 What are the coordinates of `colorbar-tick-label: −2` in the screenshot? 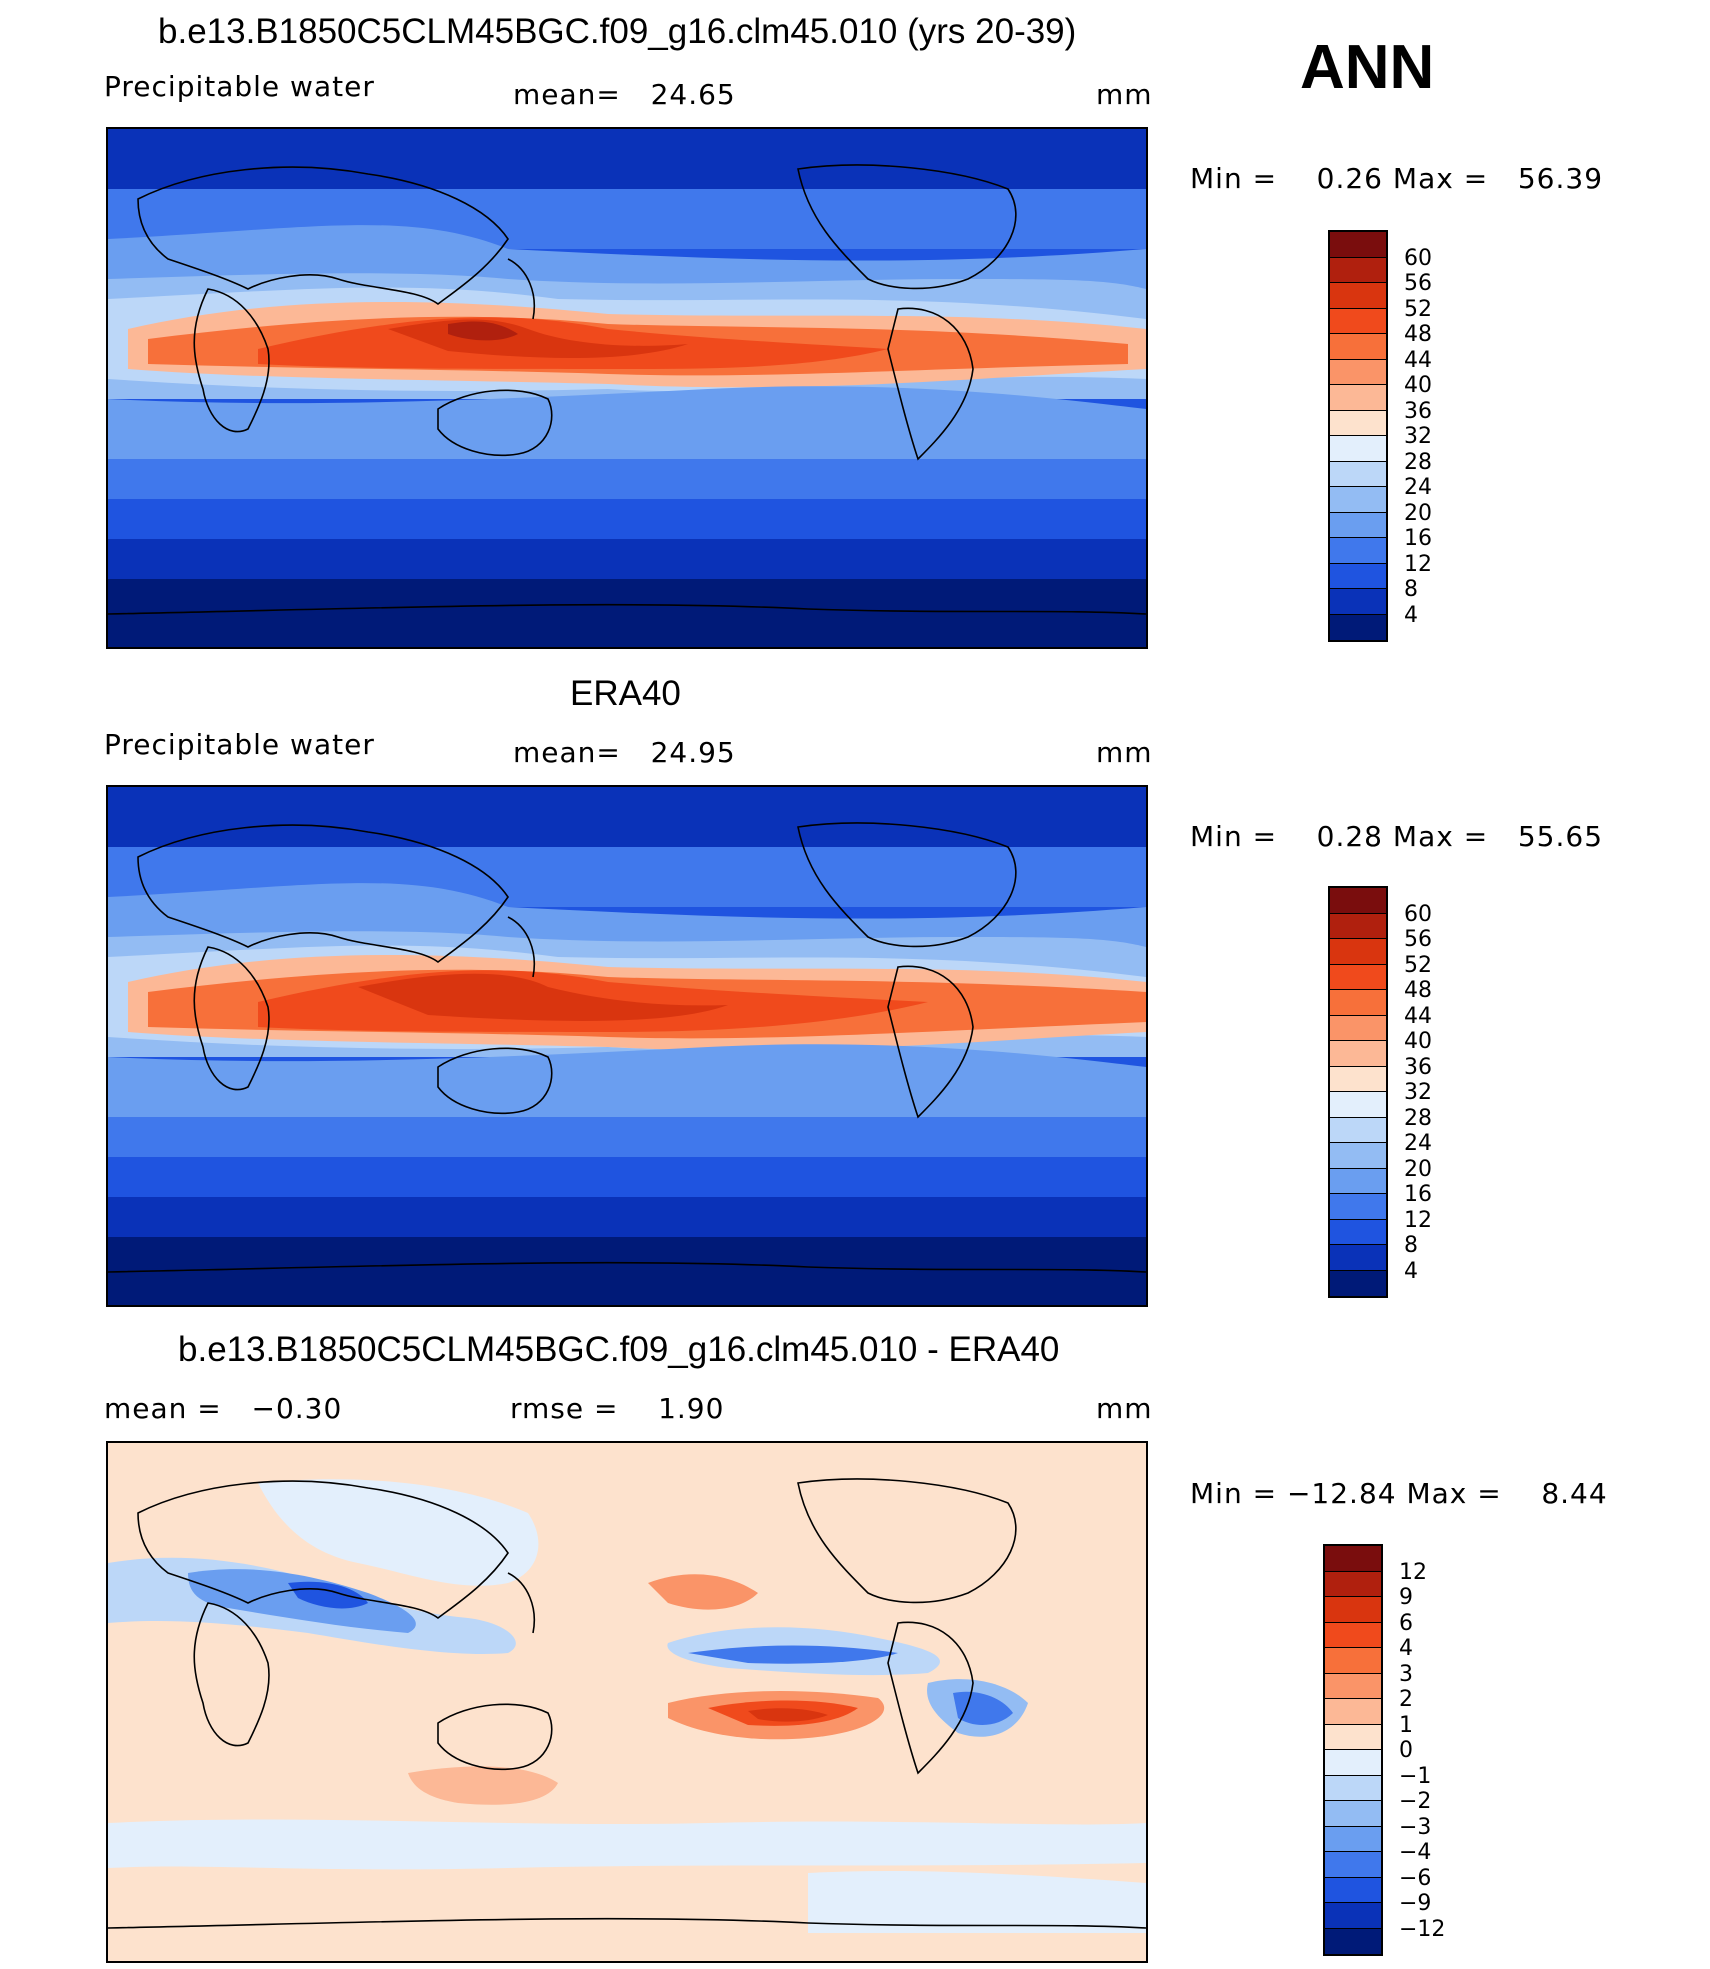 It's located at (1415, 1801).